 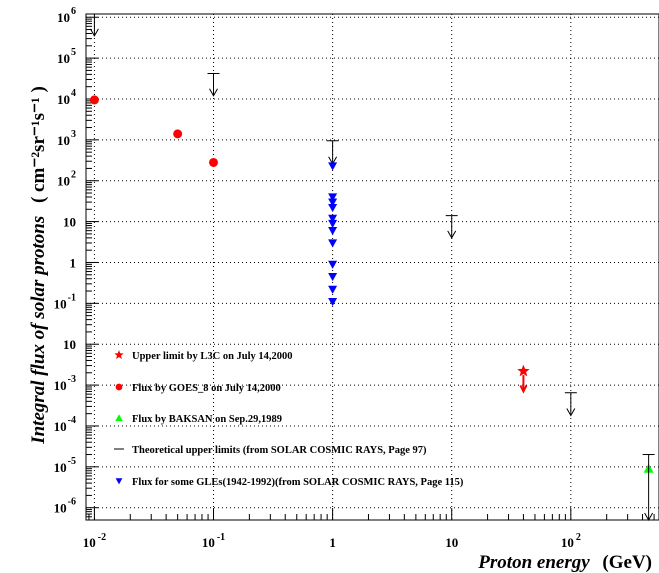 I want to click on y-tick-base: 1, so click(x=73, y=262).